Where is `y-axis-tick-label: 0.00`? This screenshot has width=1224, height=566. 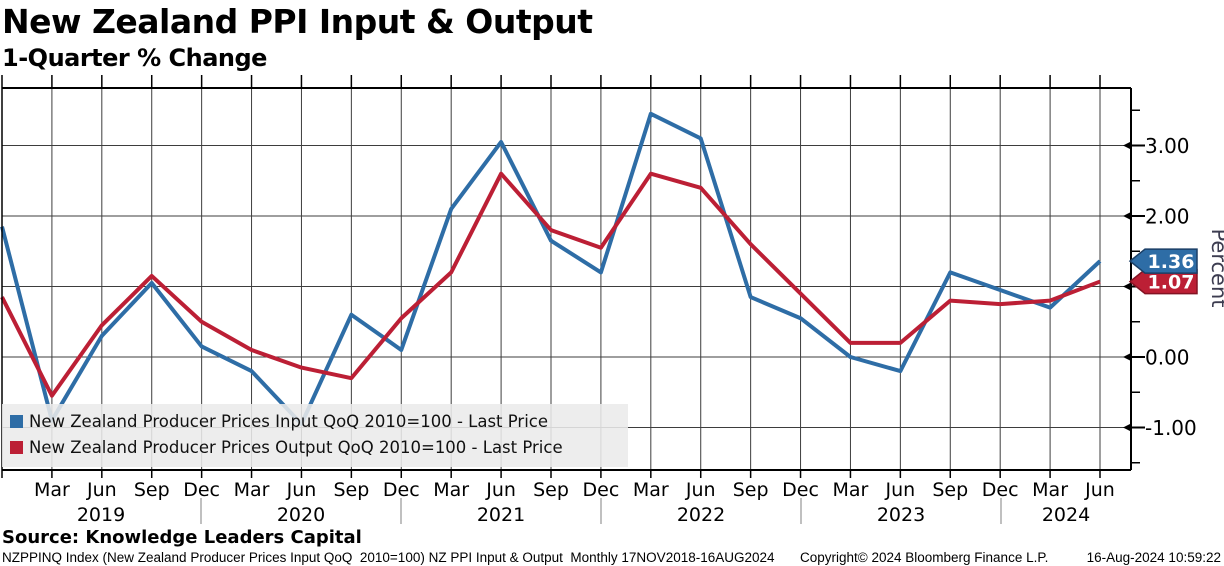 y-axis-tick-label: 0.00 is located at coordinates (1167, 358).